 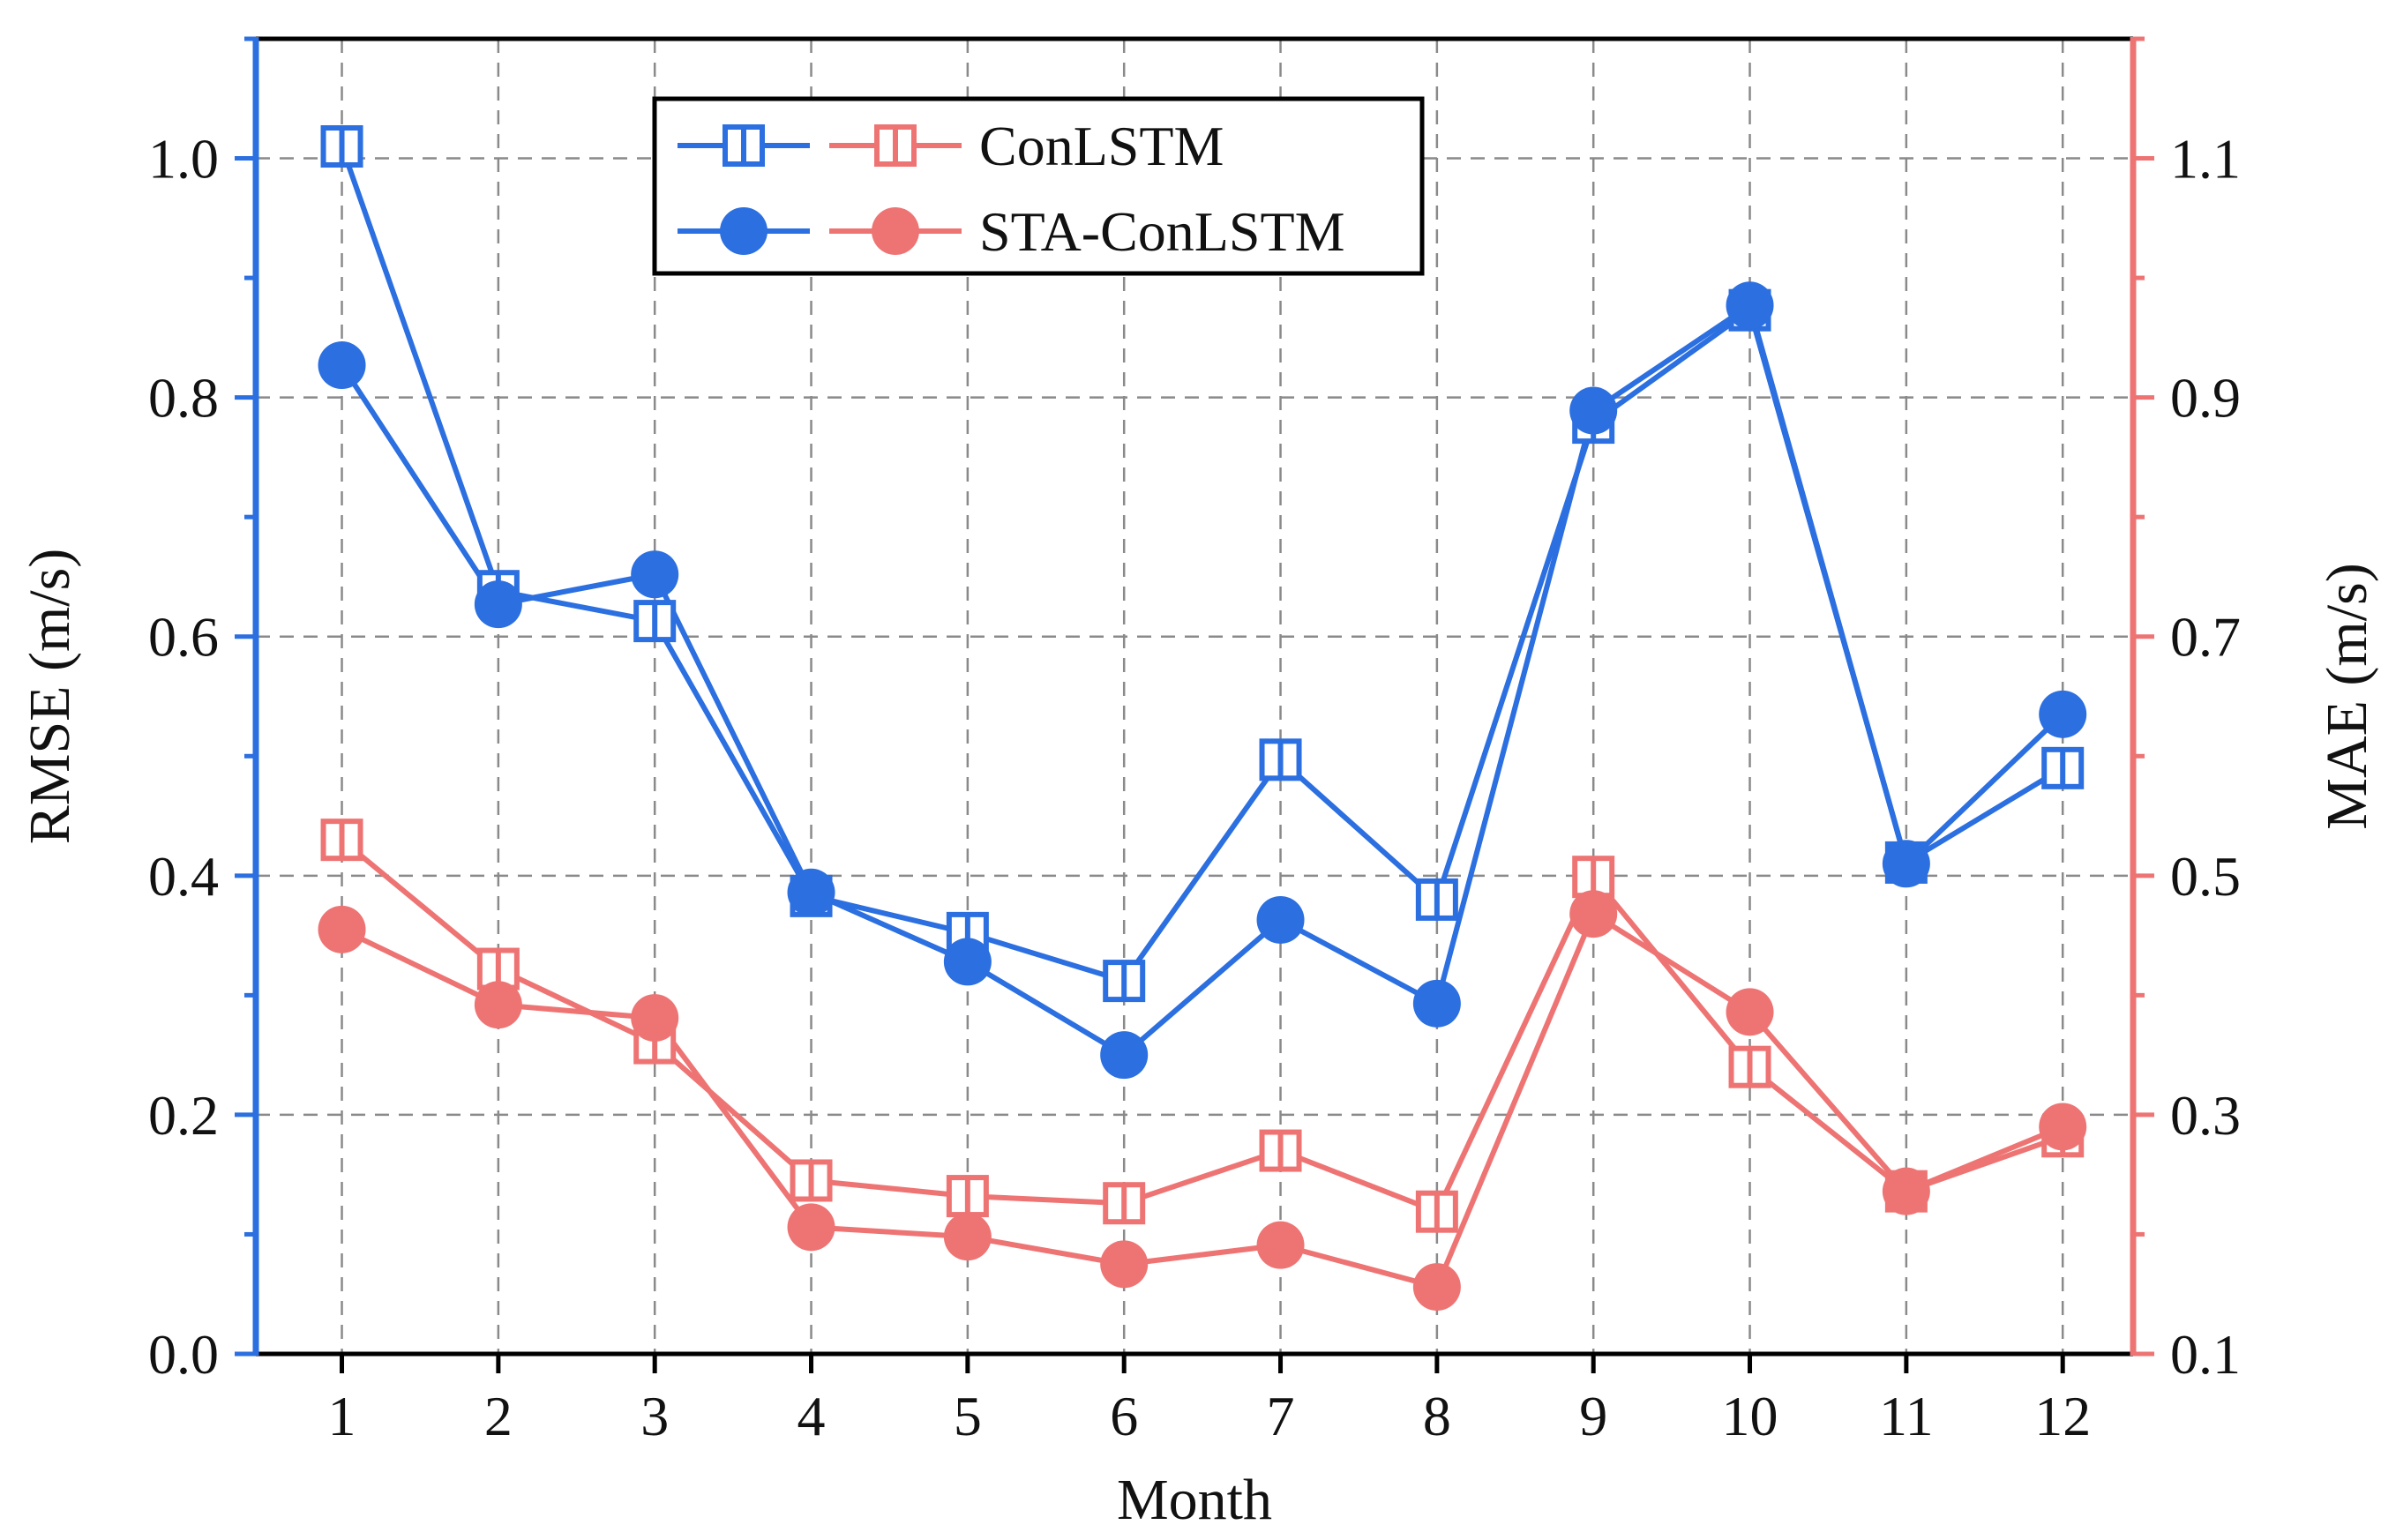 I want to click on right-y-tick-label: 0.9, so click(x=2205, y=398).